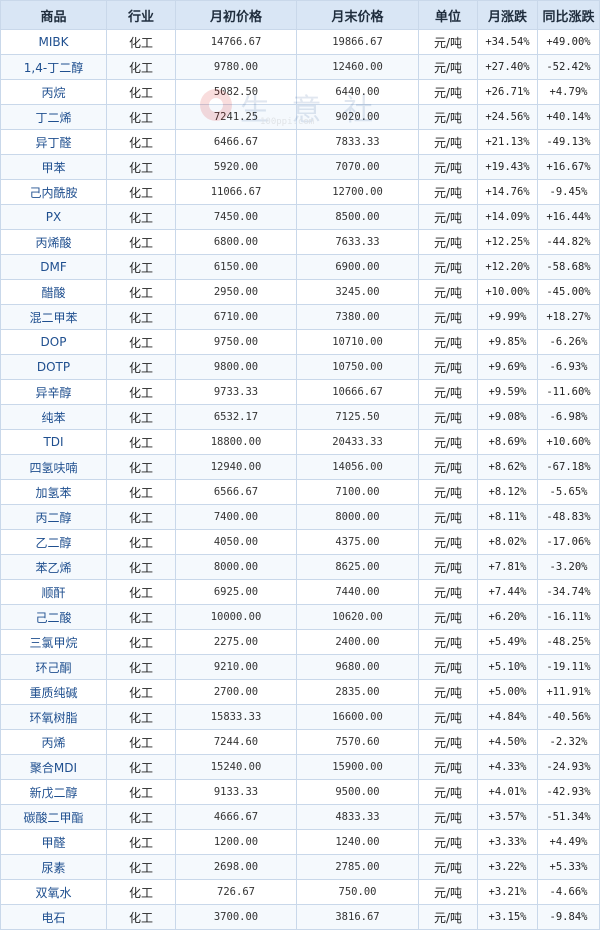 The width and height of the screenshot is (600, 930). I want to click on cell-end-price: 16600.00, so click(357, 717).